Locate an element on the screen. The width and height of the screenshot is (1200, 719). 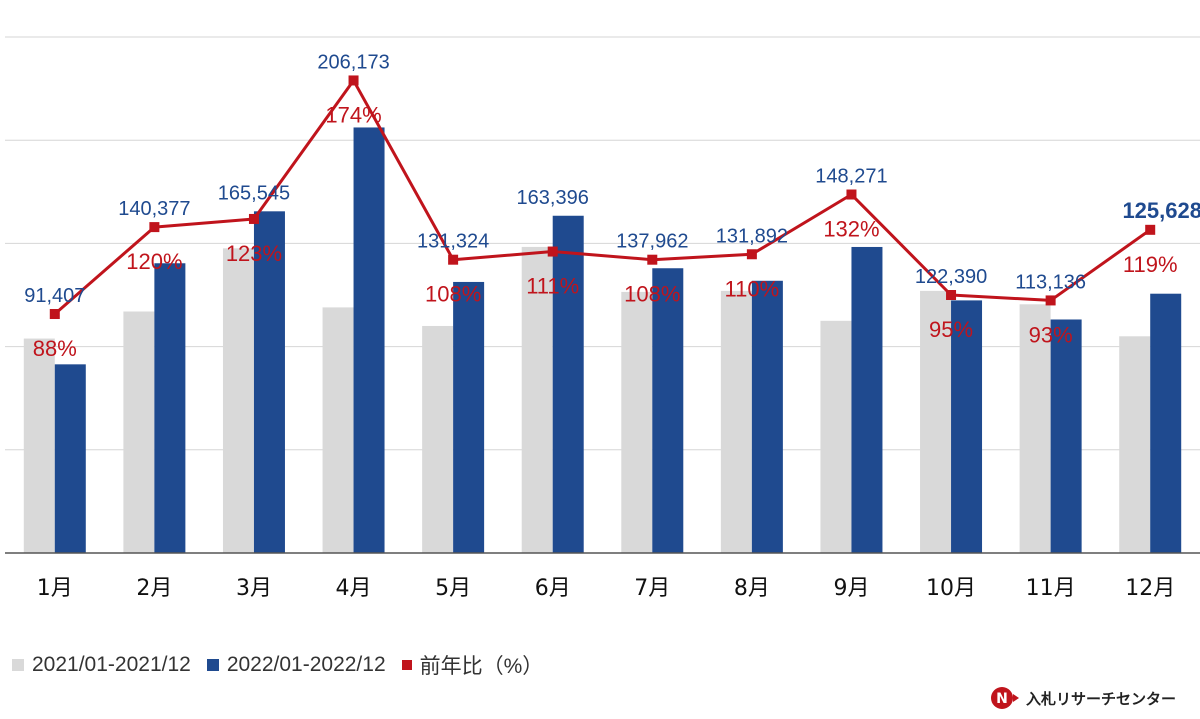
x-tick-label: 8月 is located at coordinates (752, 588).